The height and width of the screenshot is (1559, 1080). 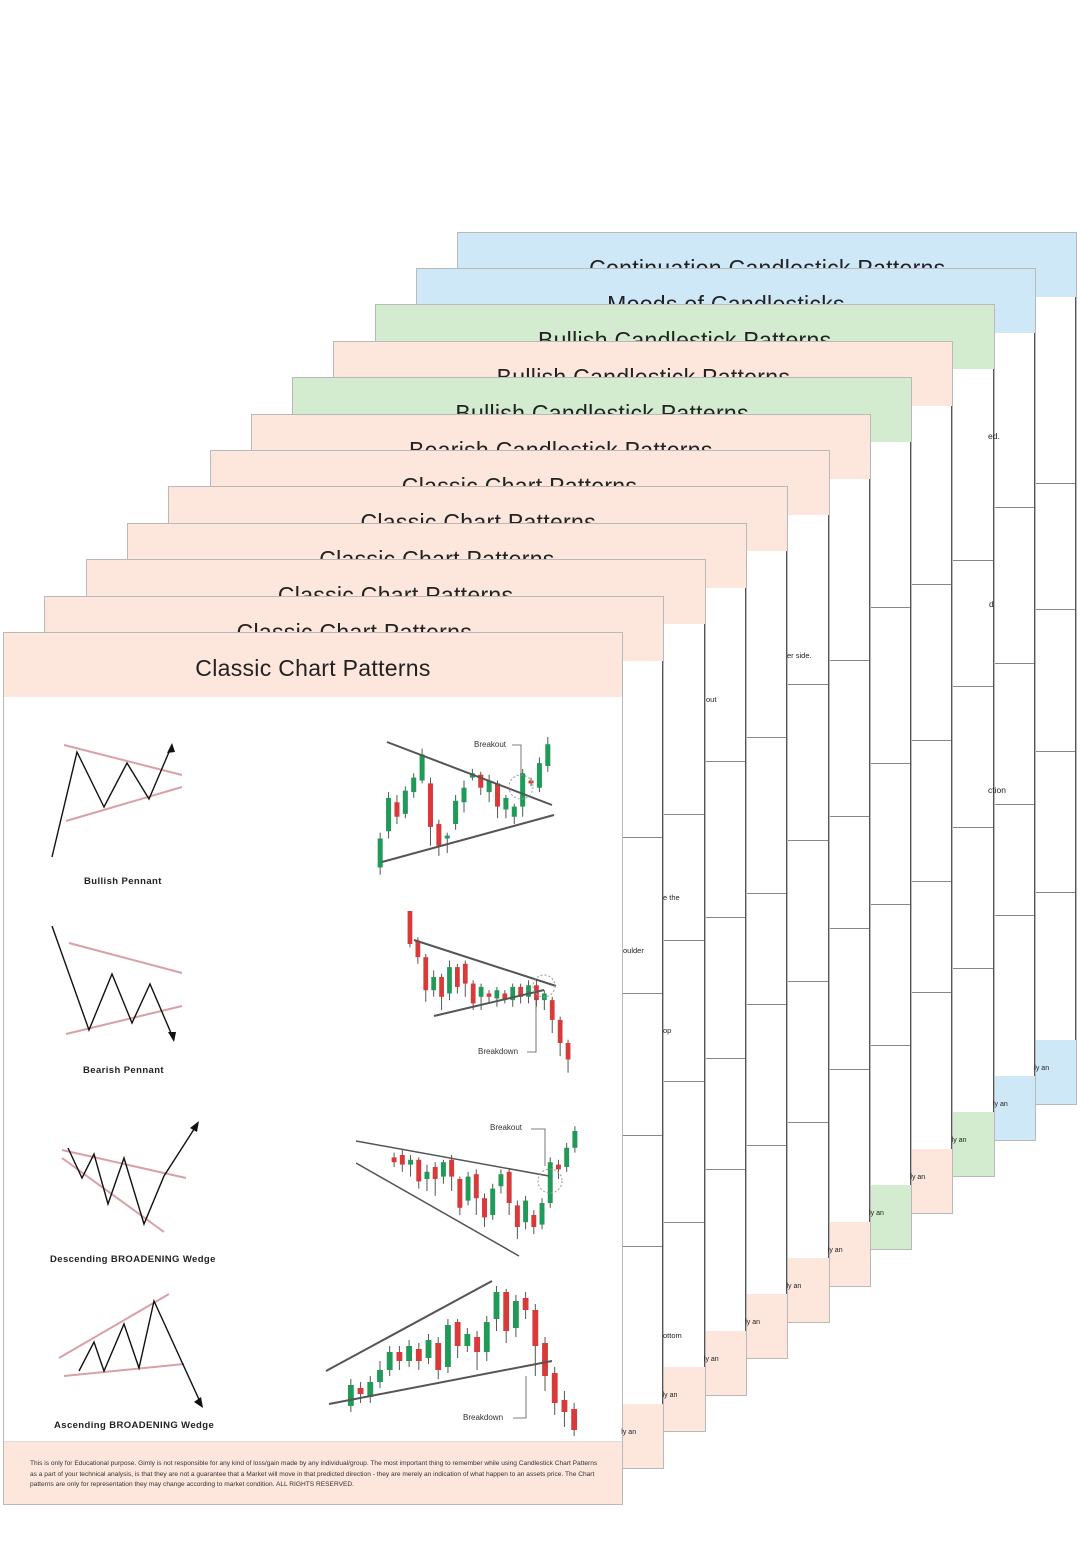 I want to click on bearish-pennant-diagram, so click(x=311, y=992).